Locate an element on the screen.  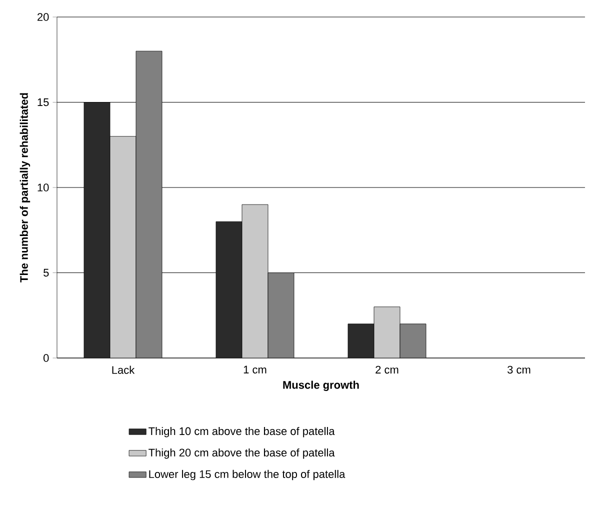
x-axis-title: Muscle growth is located at coordinates (321, 386).